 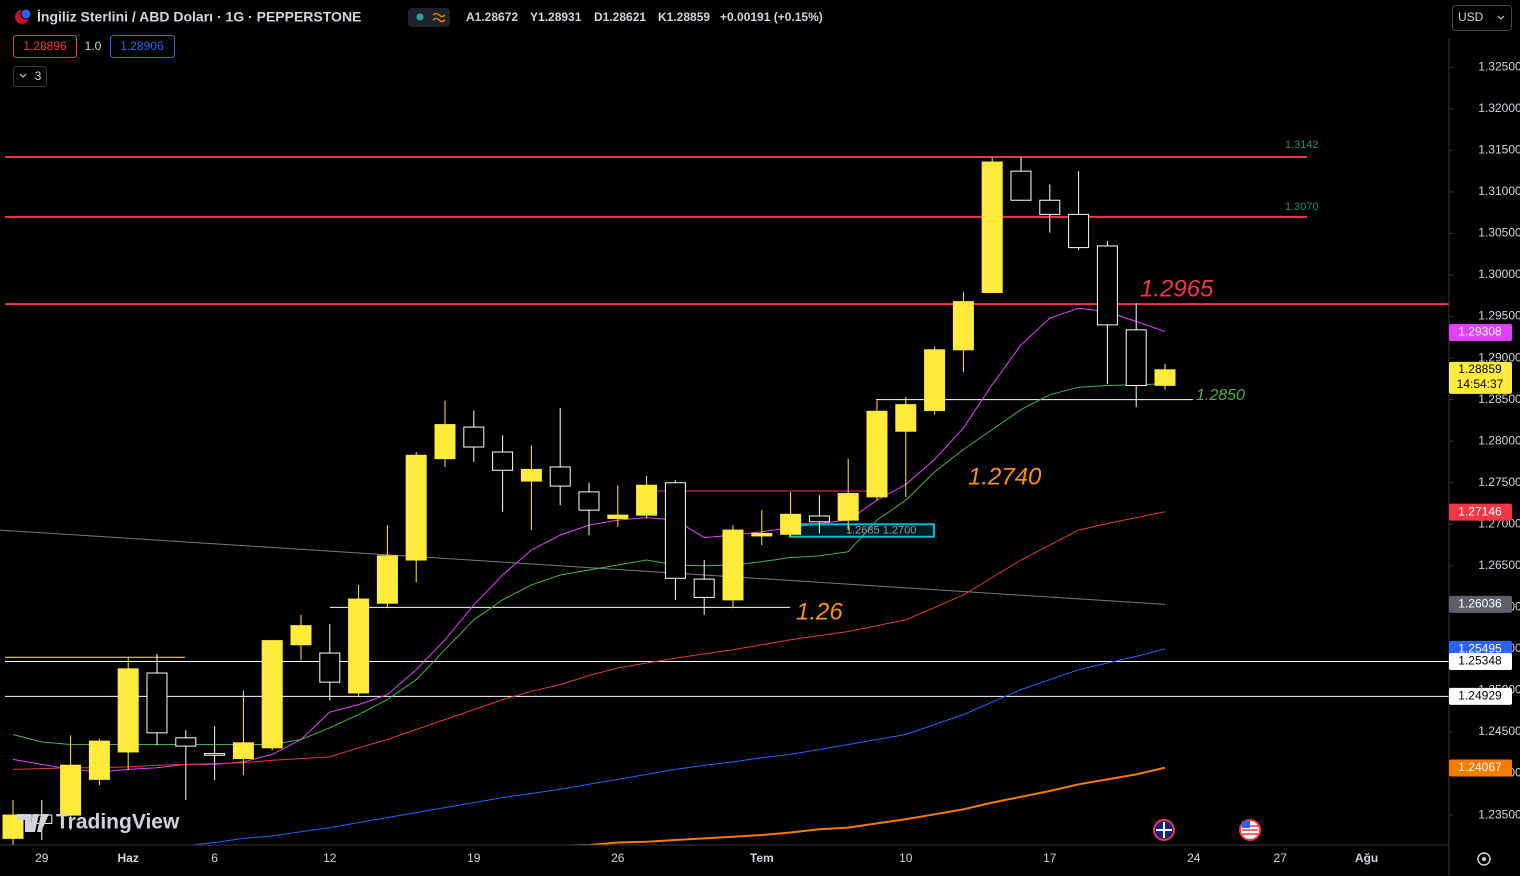 What do you see at coordinates (1499, 191) in the screenshot?
I see `y-tick-label: 1.31000` at bounding box center [1499, 191].